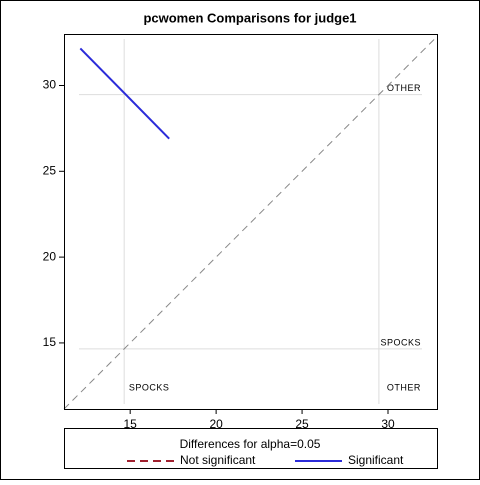 The width and height of the screenshot is (480, 485). What do you see at coordinates (404, 387) in the screenshot?
I see `reference-label-x: OTHER` at bounding box center [404, 387].